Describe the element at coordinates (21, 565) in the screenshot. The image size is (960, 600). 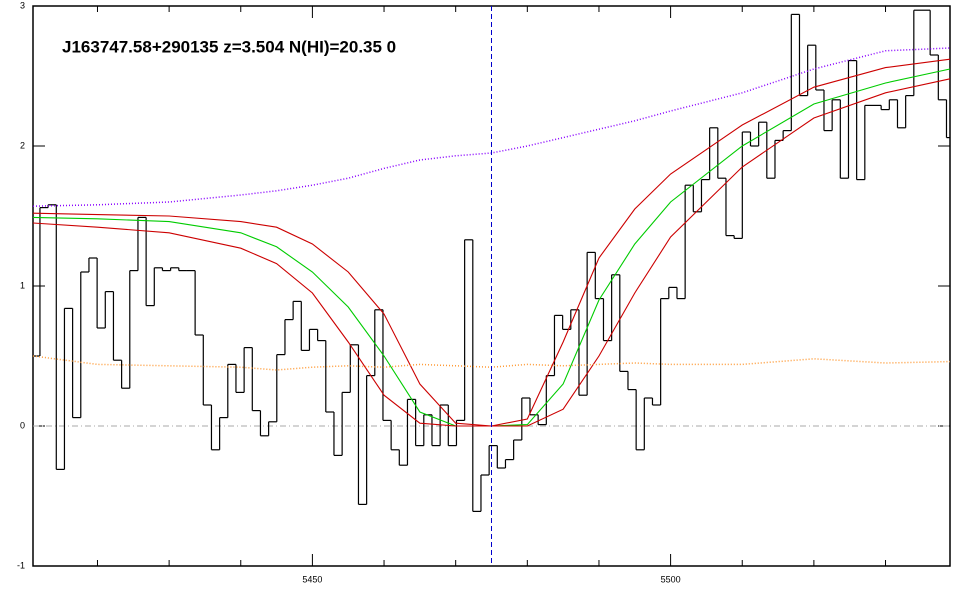
I see `y-tick-label: -1` at that location.